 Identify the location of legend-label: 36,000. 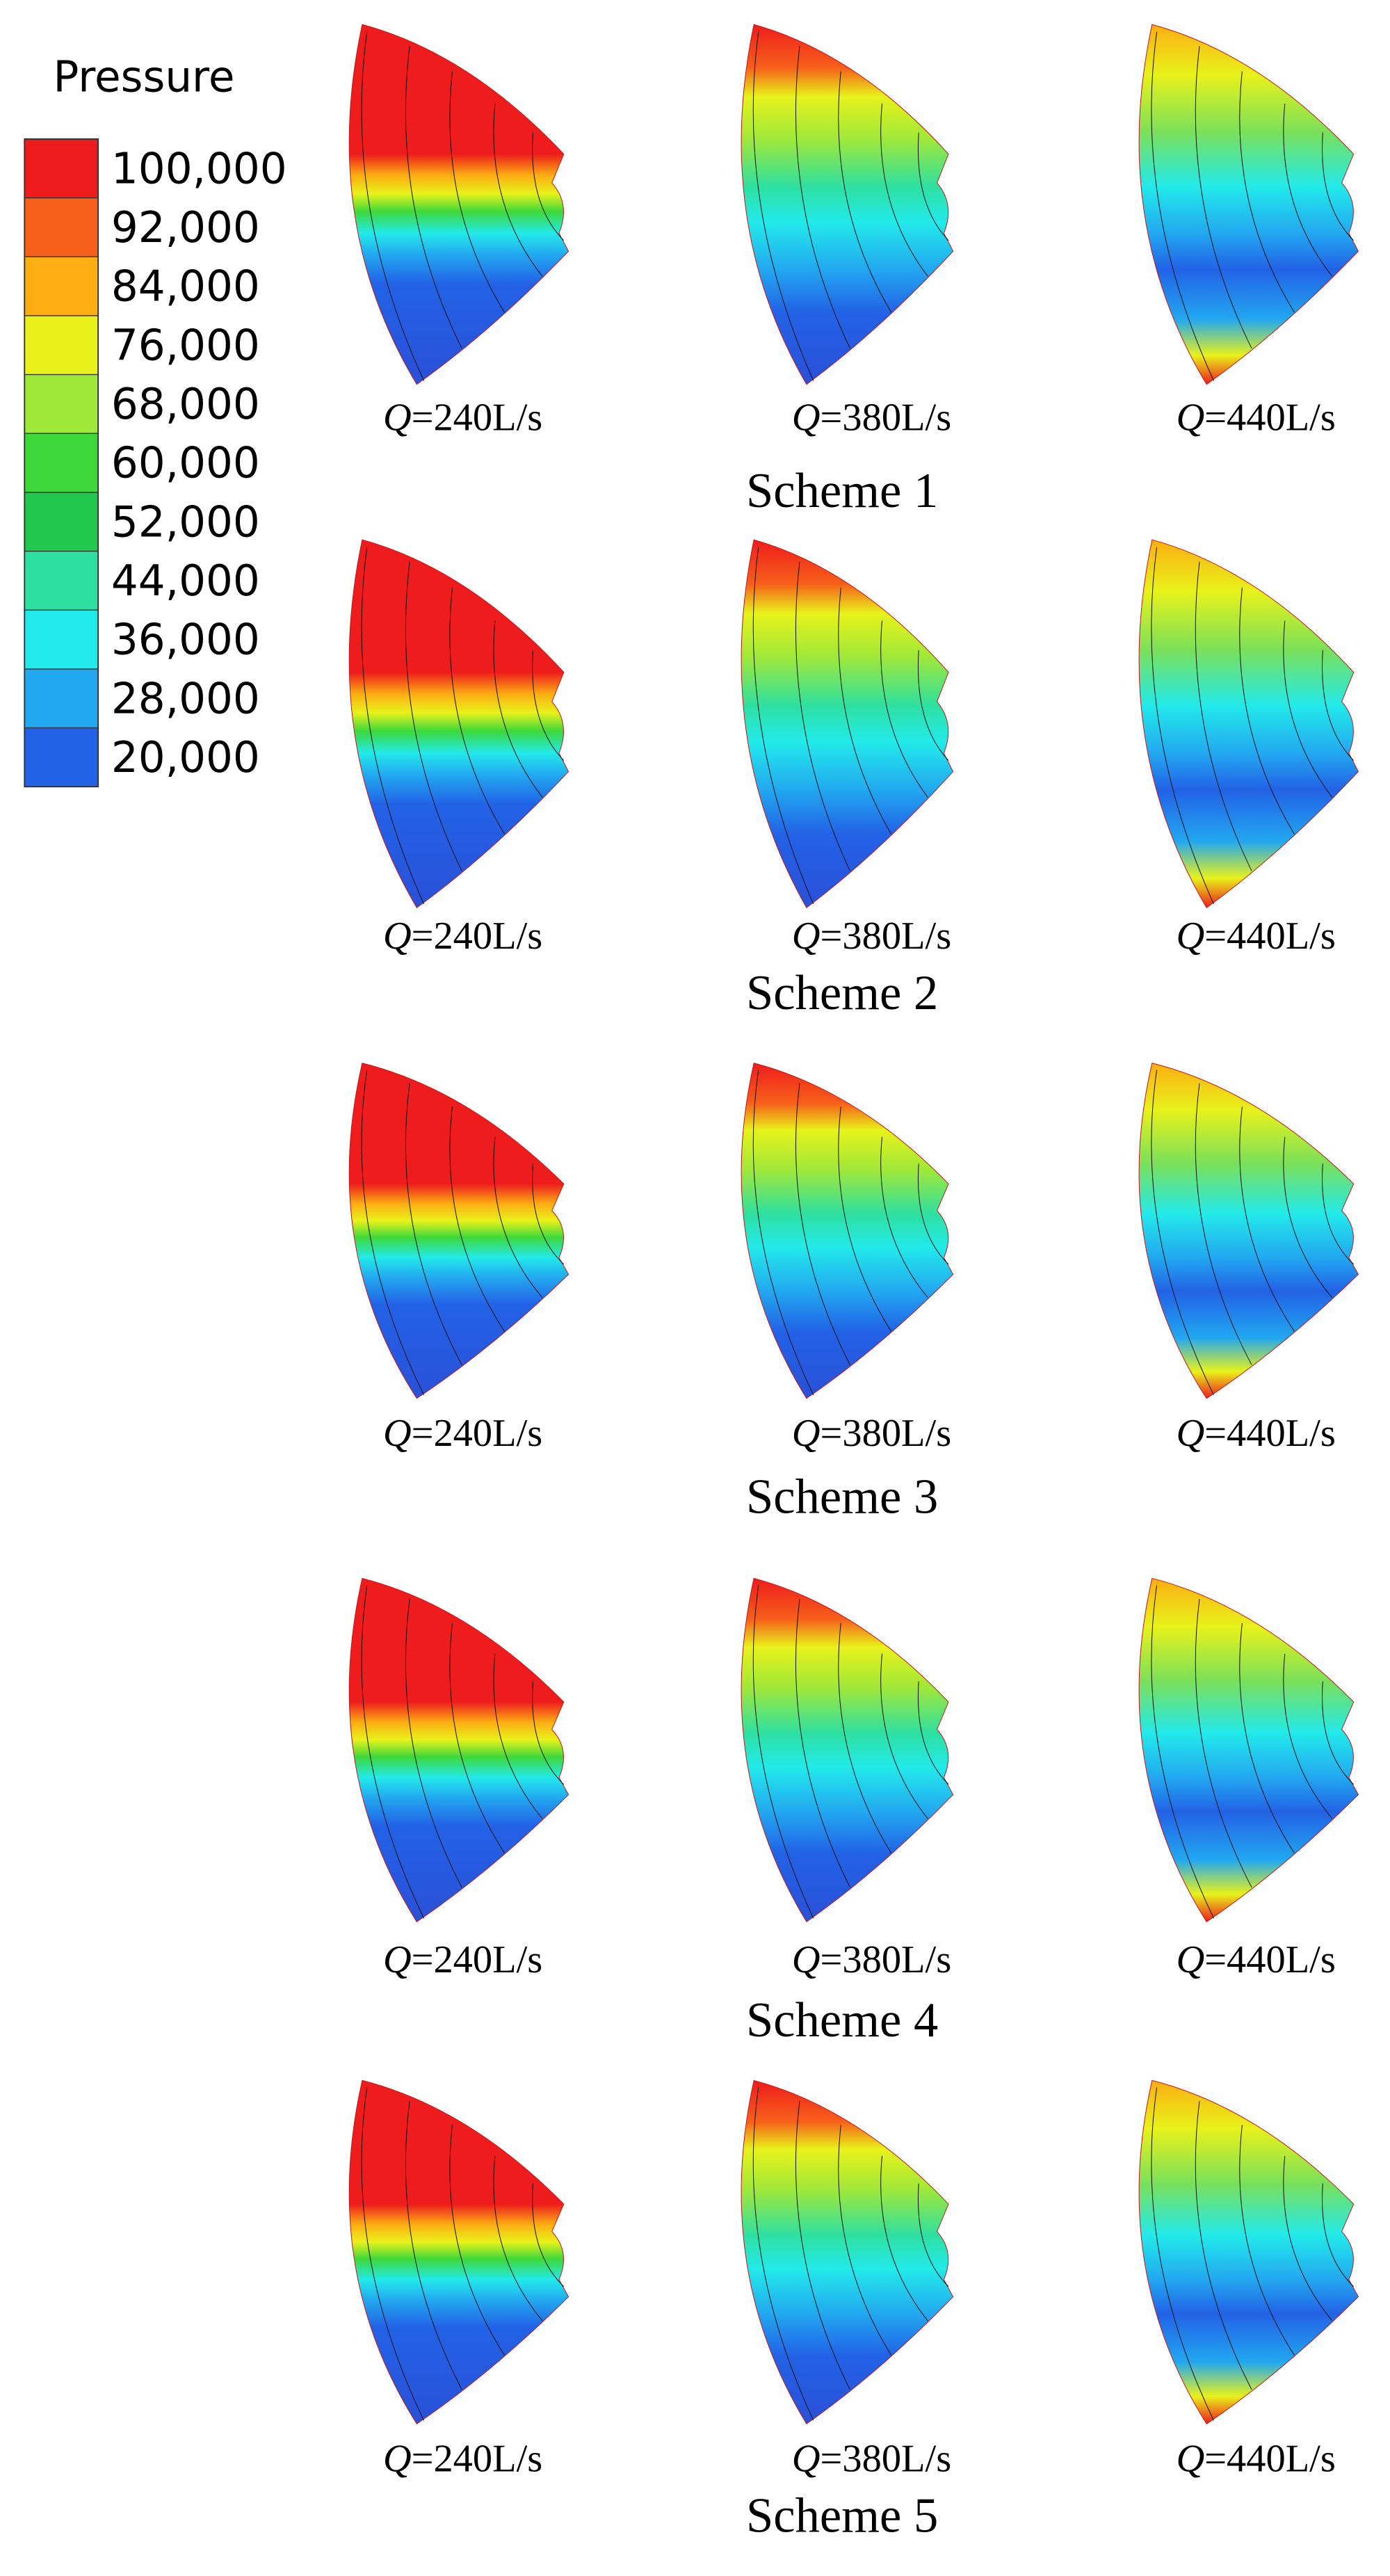
(185, 640).